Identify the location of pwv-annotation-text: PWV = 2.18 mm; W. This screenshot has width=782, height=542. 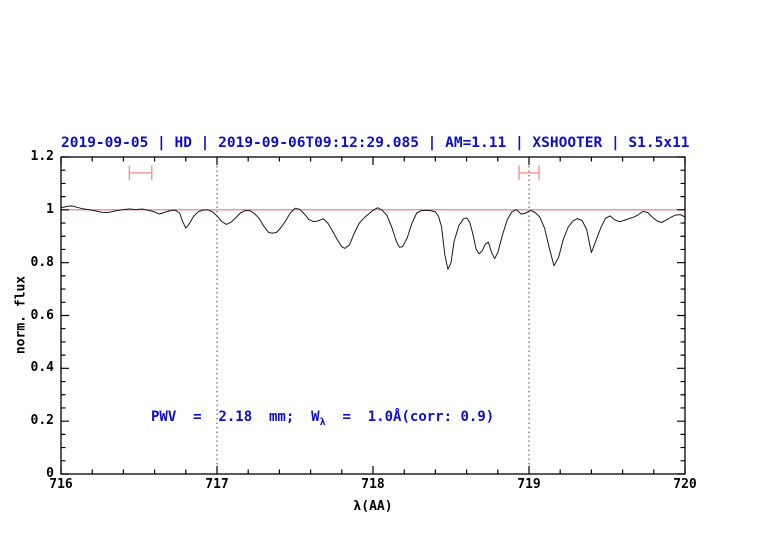
(235, 417).